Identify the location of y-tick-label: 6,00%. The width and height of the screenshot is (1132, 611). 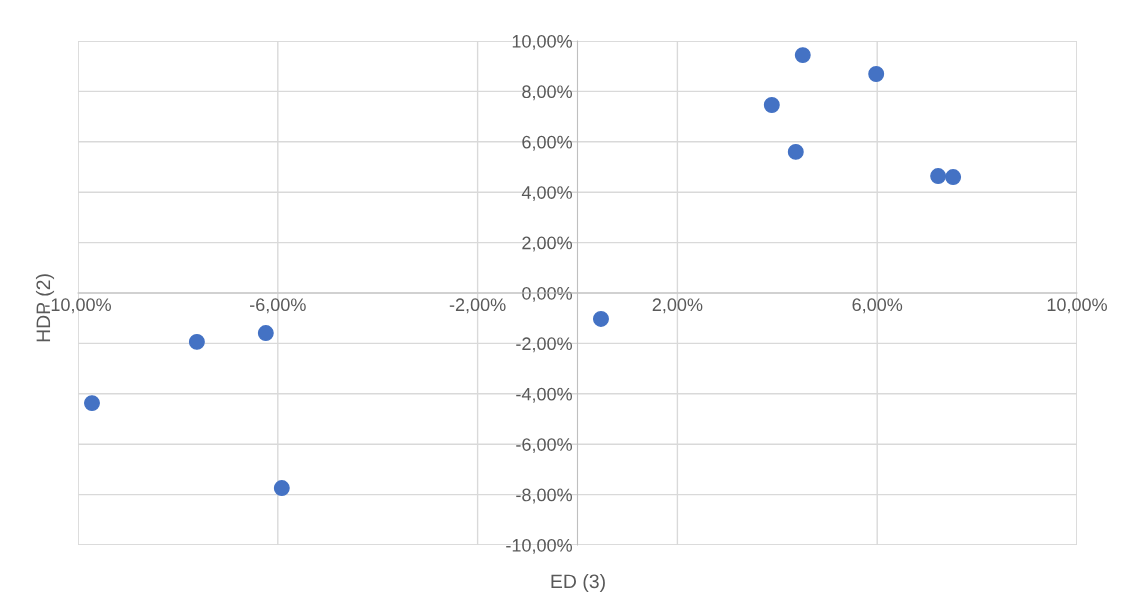
(547, 143).